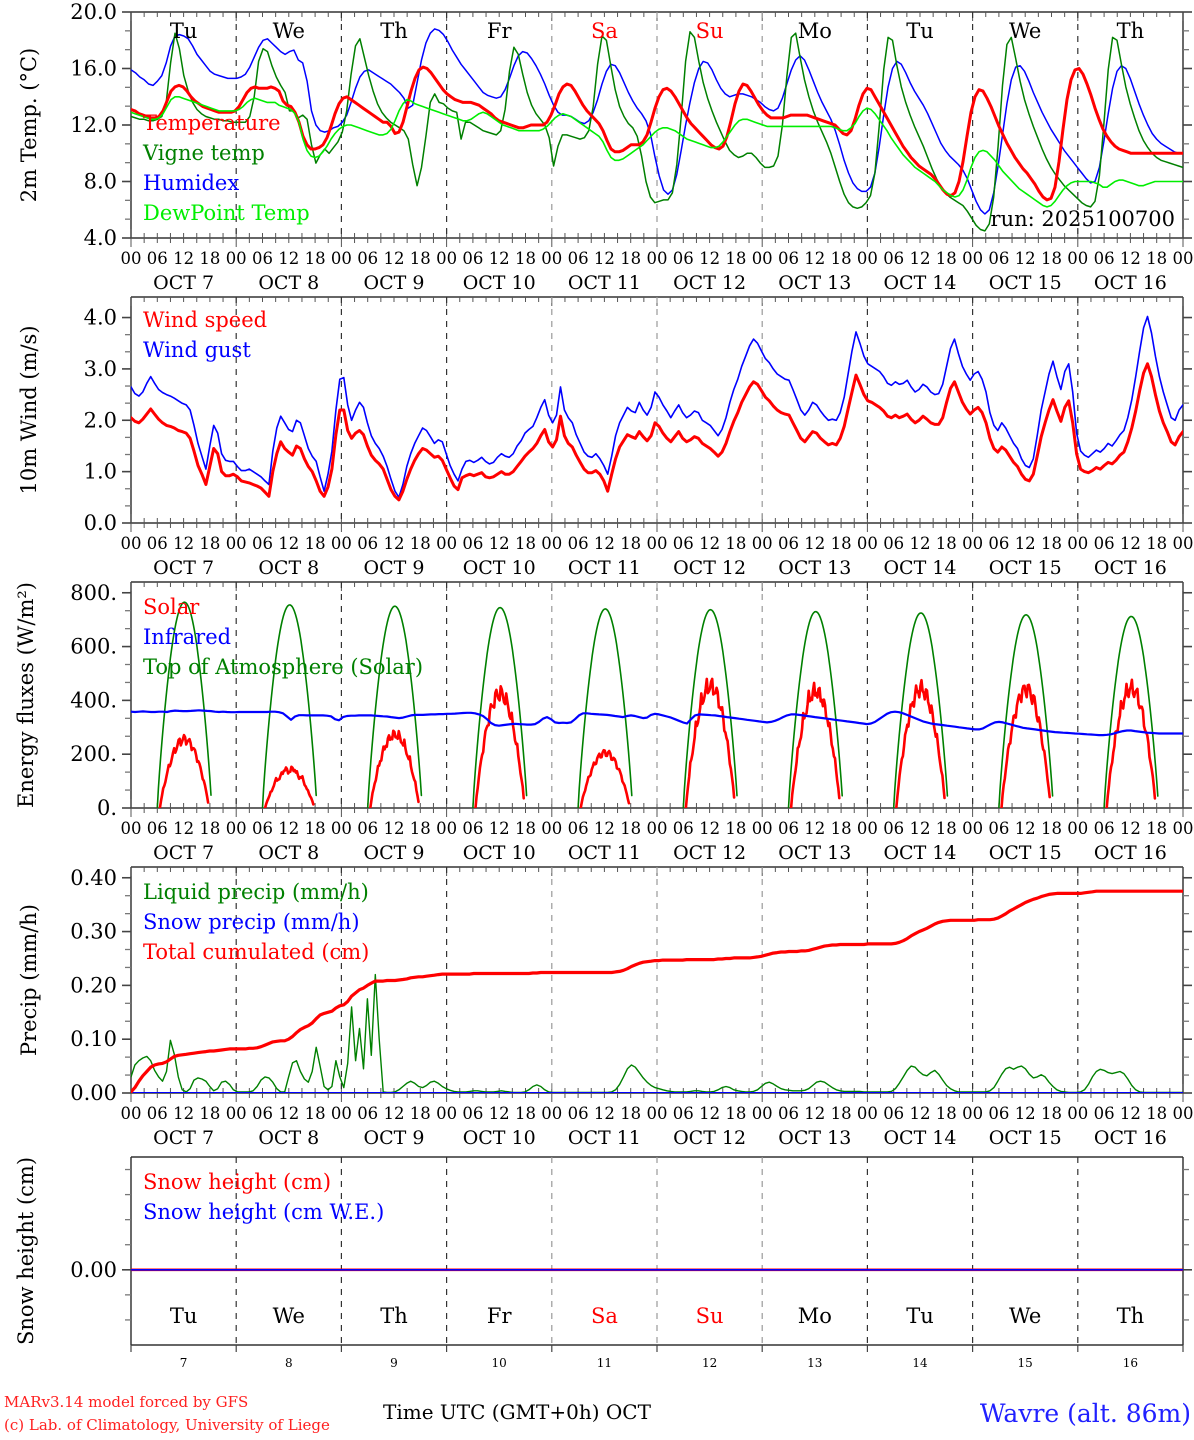  Describe the element at coordinates (93, 932) in the screenshot. I see `ytick-label: 0.30` at that location.